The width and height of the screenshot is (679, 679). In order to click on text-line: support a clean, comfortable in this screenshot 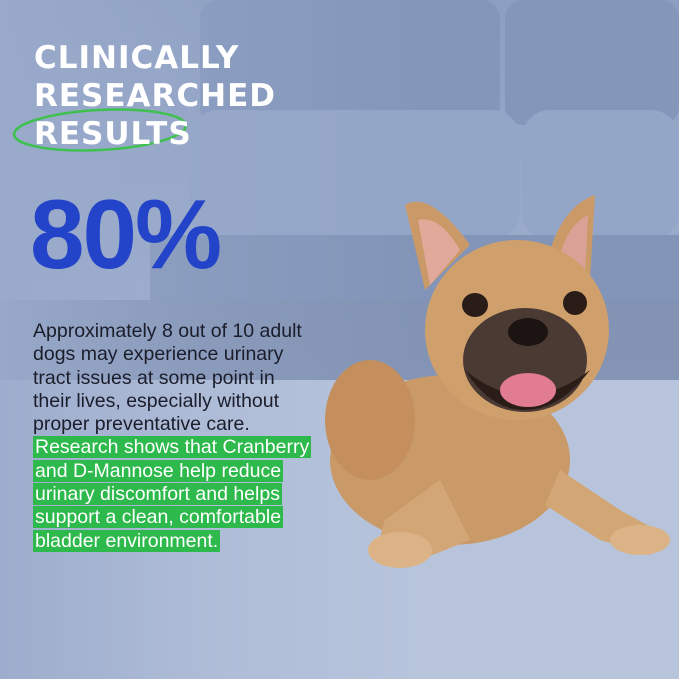, I will do `click(172, 517)`.